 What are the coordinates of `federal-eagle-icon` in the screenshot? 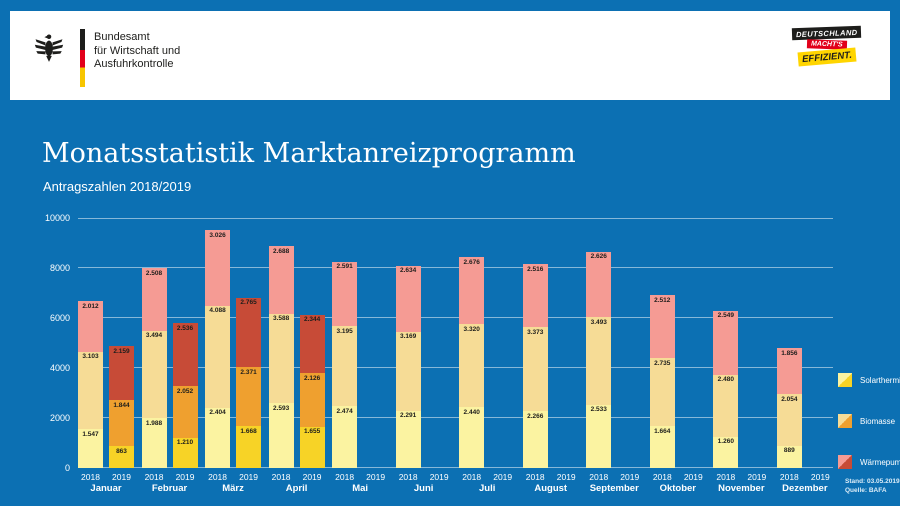 It's located at (49, 48).